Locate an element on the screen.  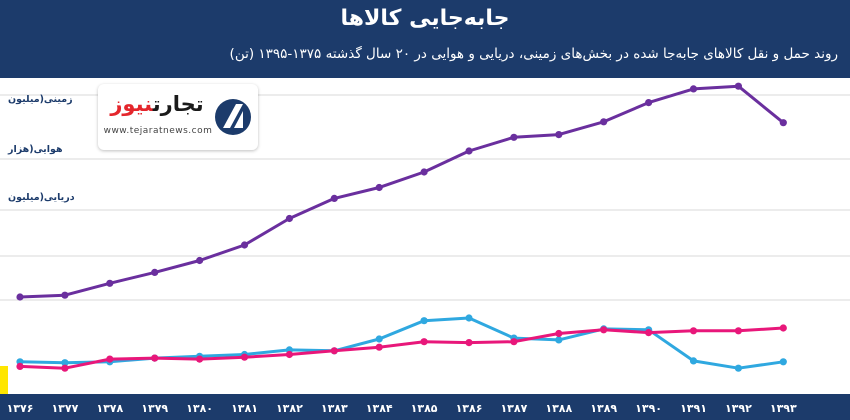
highlight-marker is located at coordinates (4, 380).